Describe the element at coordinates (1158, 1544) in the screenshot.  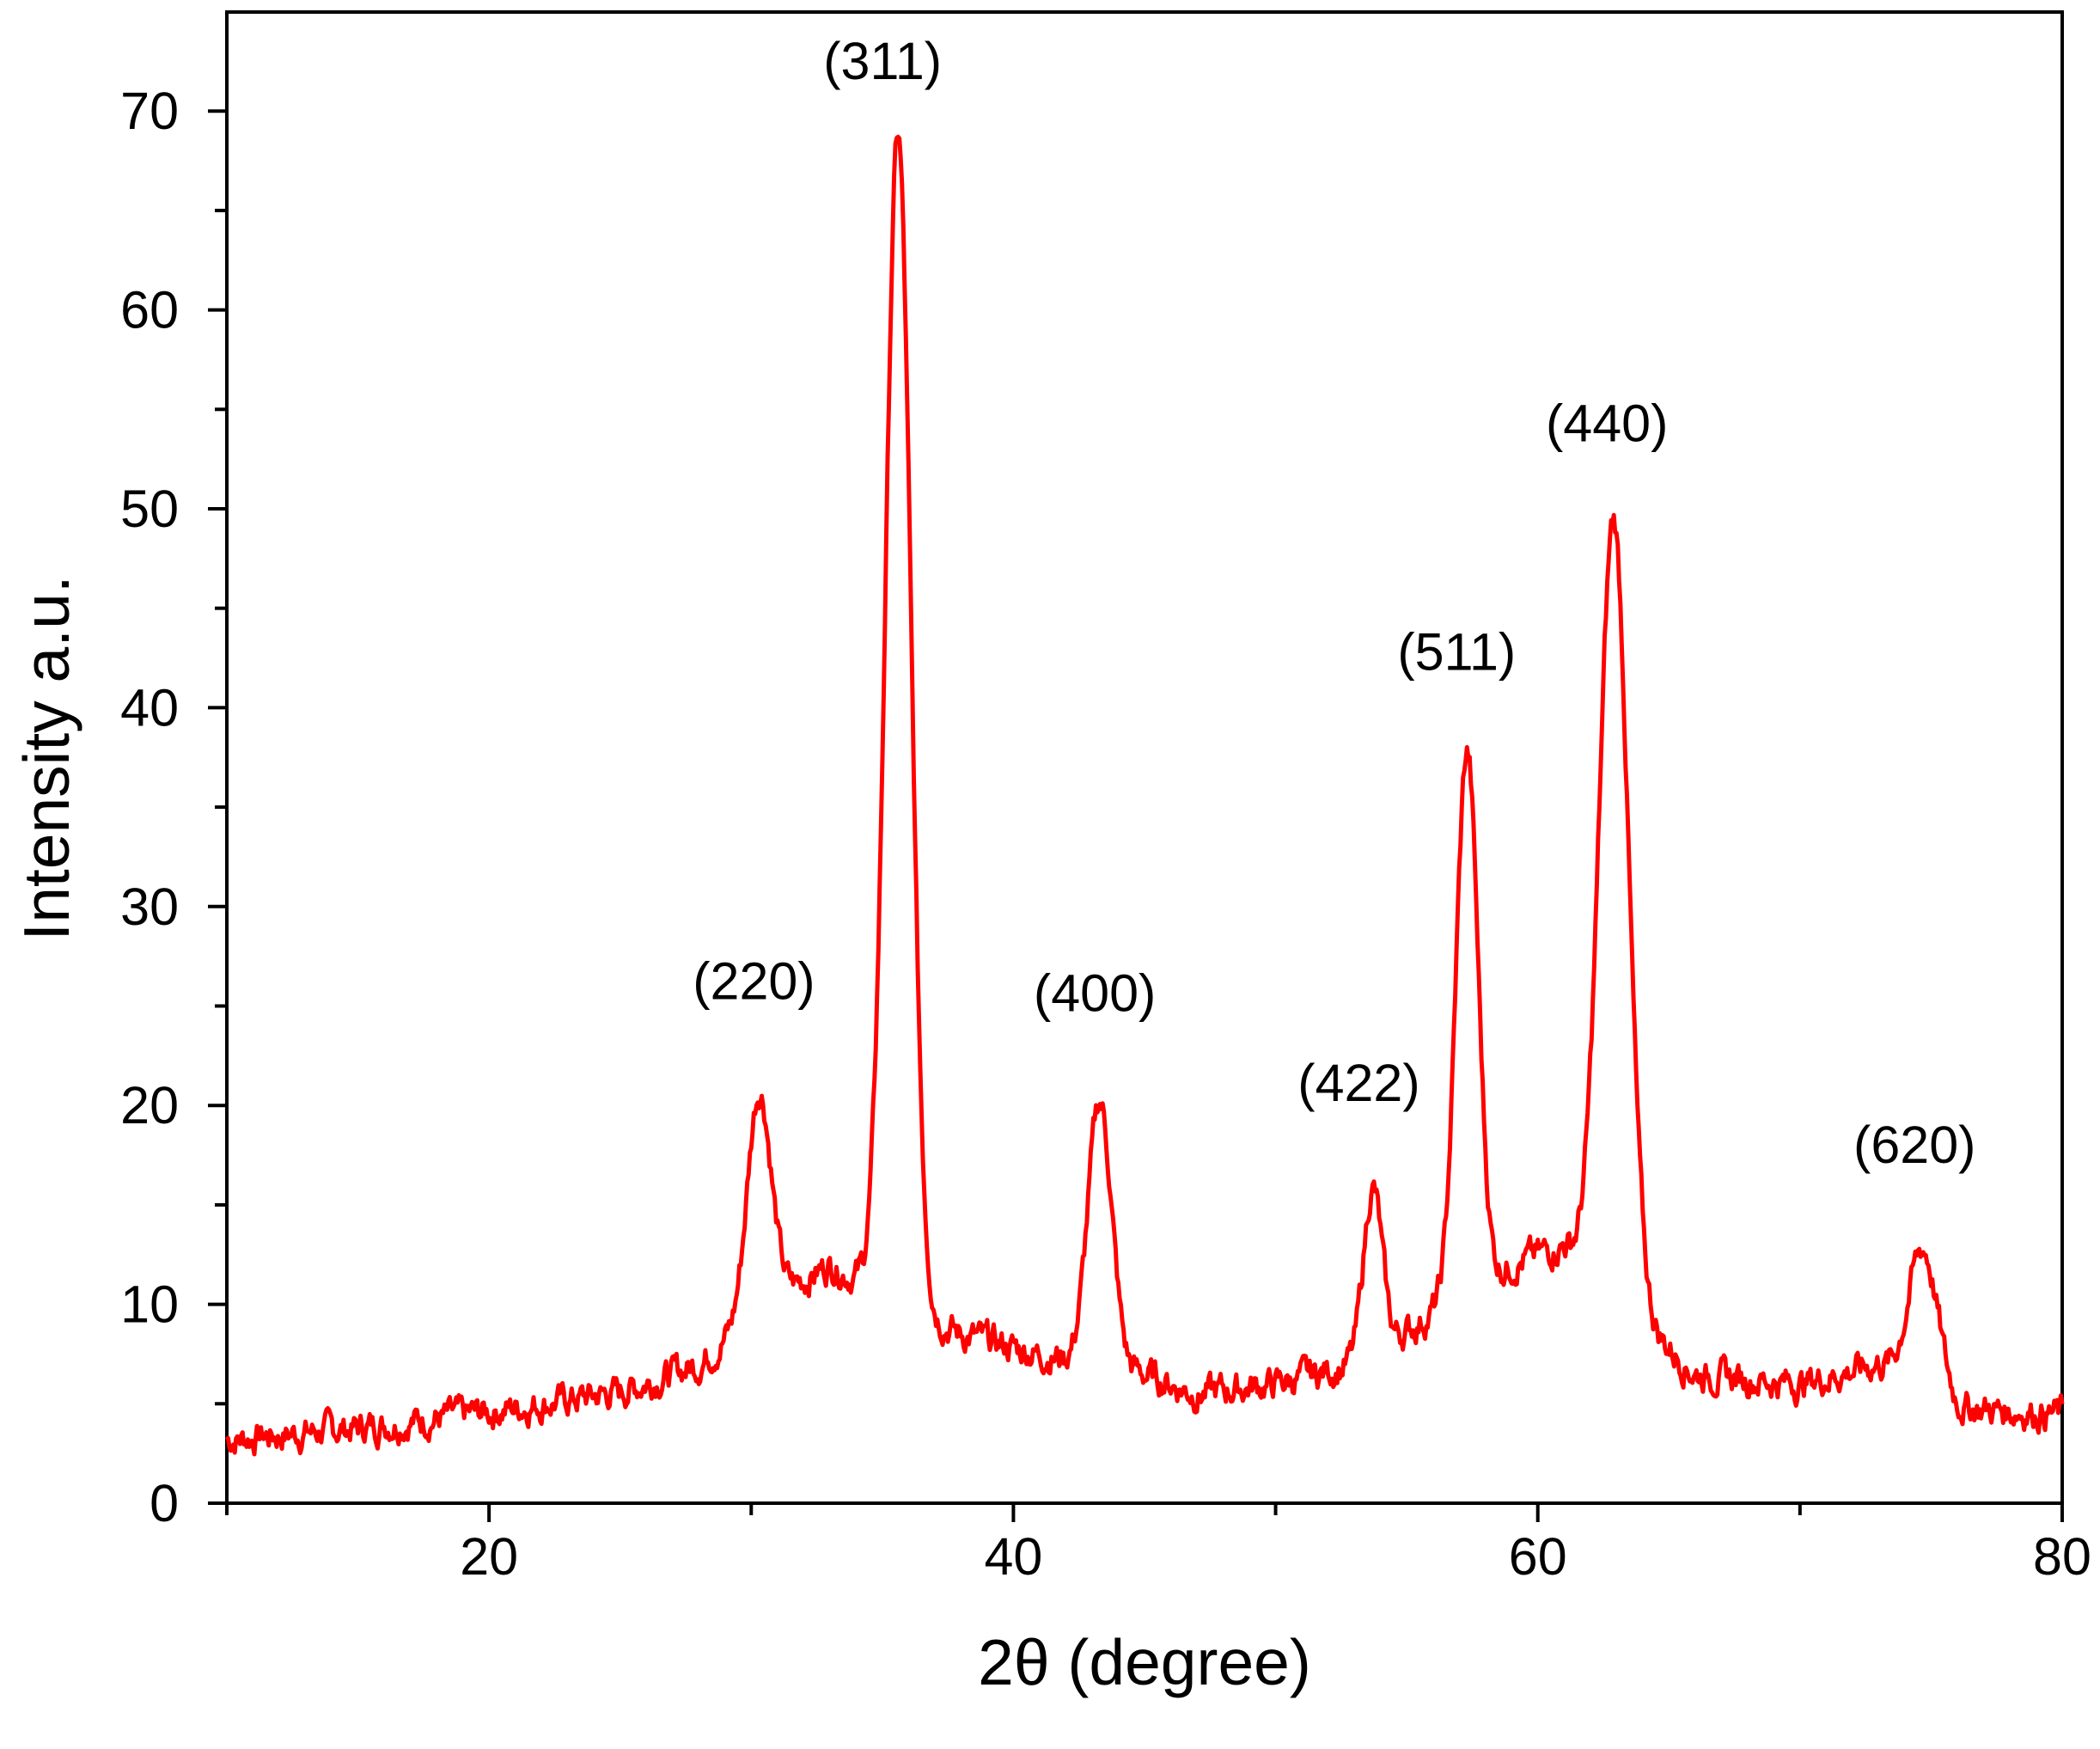
I see `x-axis-ticks: 20 40 60 80` at that location.